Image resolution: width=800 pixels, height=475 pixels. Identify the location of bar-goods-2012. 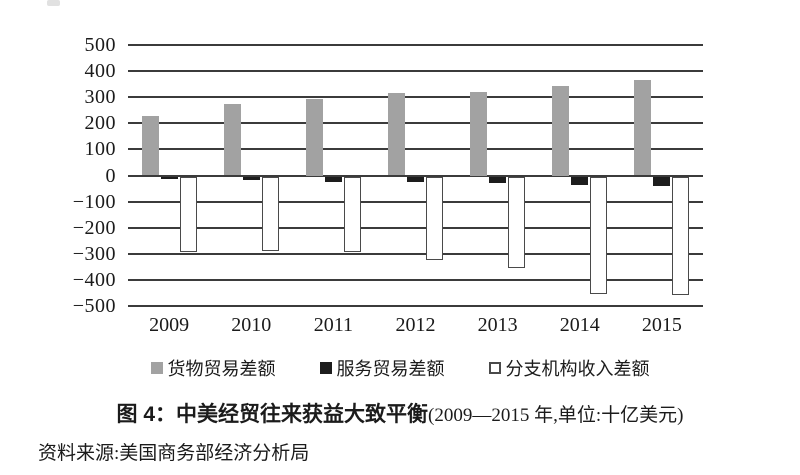
(396, 134).